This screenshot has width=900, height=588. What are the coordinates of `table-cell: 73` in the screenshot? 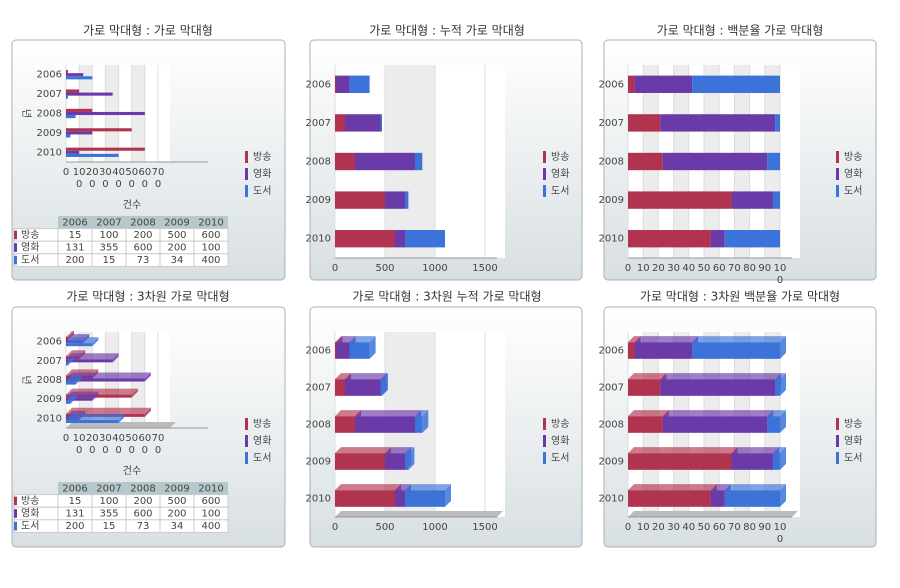 It's located at (143, 526).